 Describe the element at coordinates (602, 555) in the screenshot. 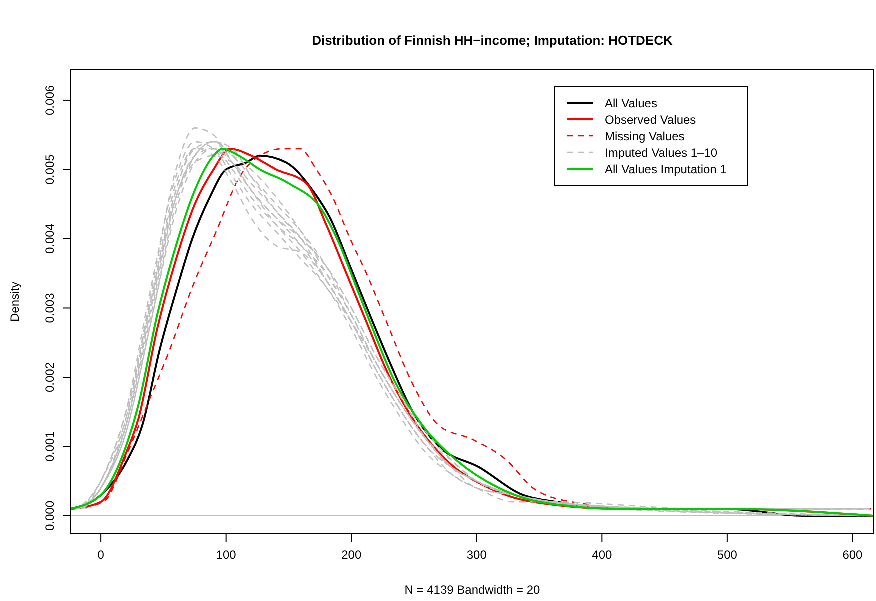

I see `x-tick-label: 400` at that location.